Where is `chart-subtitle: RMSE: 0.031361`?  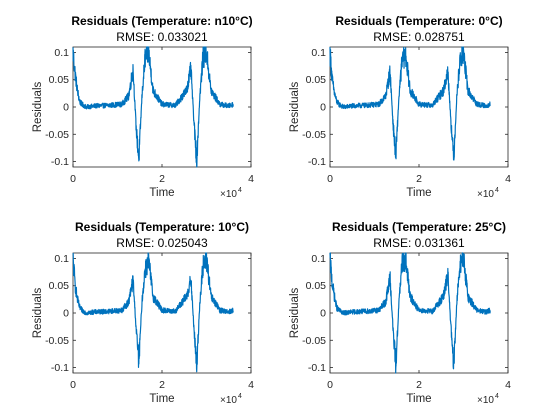 chart-subtitle: RMSE: 0.031361 is located at coordinates (419, 243).